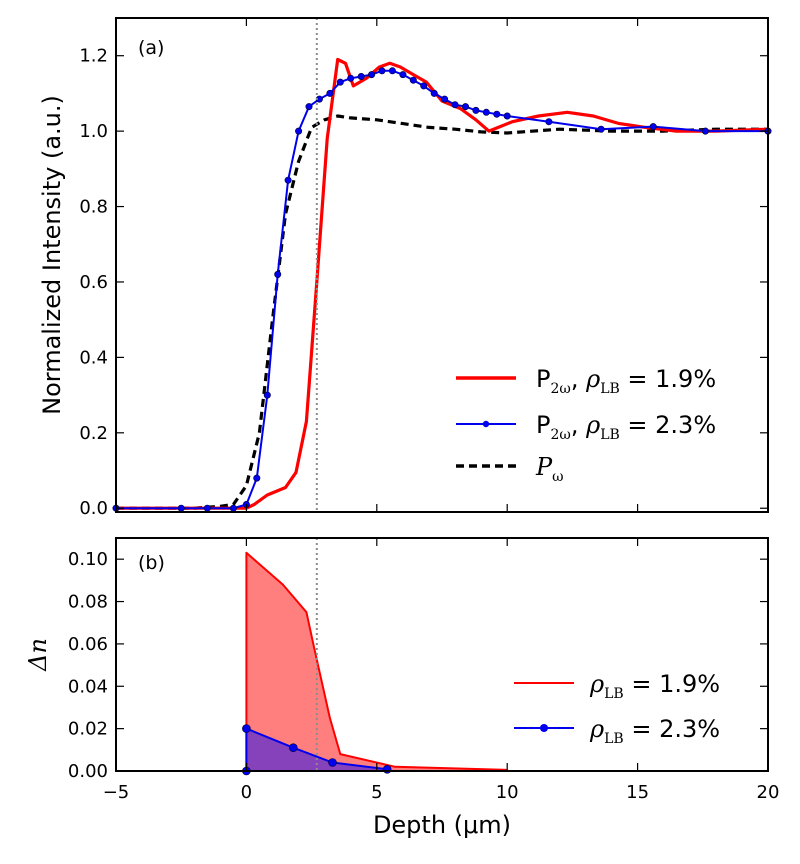 Image resolution: width=800 pixels, height=864 pixels. What do you see at coordinates (93, 508) in the screenshot?
I see `y-tick-label: 0.0` at bounding box center [93, 508].